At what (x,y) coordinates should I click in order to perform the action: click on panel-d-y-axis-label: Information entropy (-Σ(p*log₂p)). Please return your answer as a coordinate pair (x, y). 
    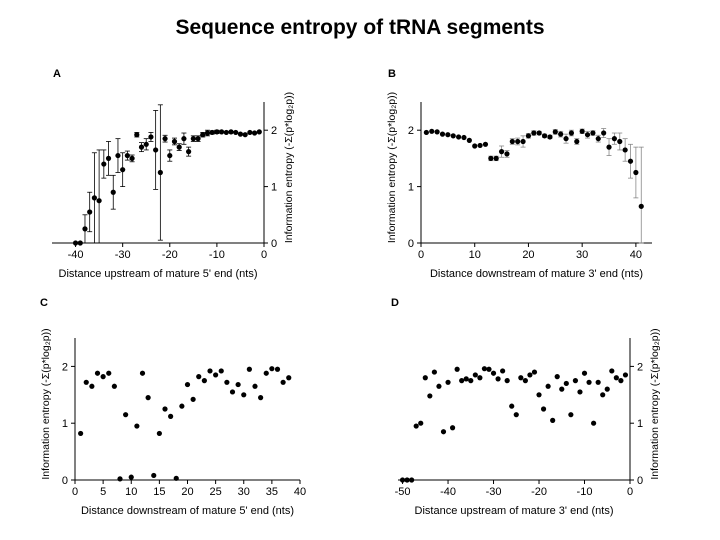
    Looking at the image, I should click on (655, 403).